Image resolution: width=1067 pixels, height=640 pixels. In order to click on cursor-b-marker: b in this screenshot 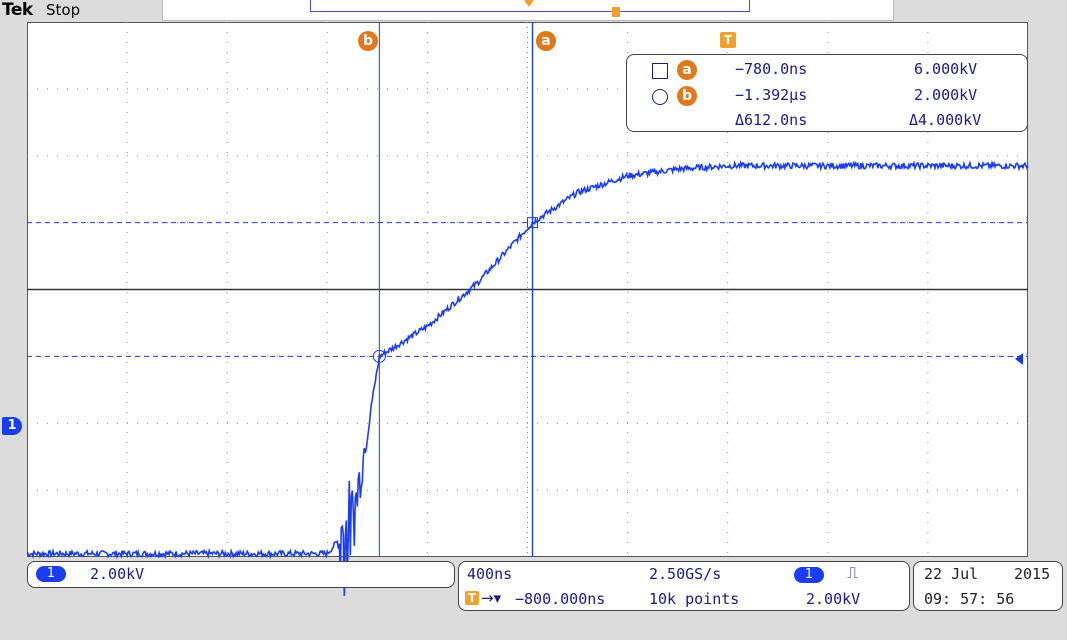, I will do `click(368, 41)`.